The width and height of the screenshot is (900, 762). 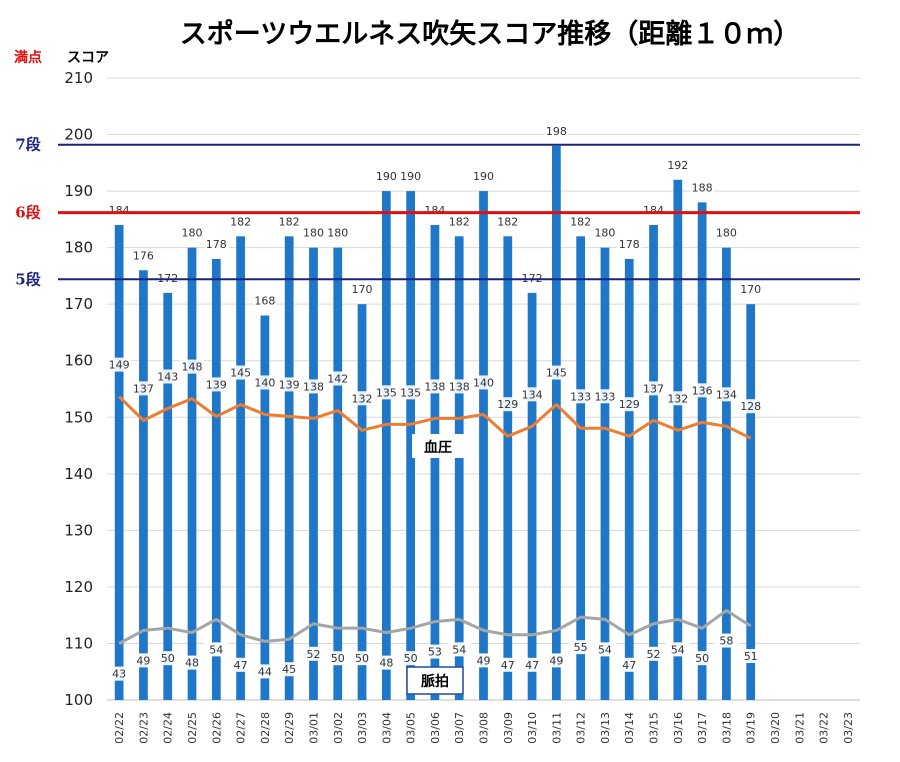 I want to click on full-score-label: 満点, so click(x=28, y=57).